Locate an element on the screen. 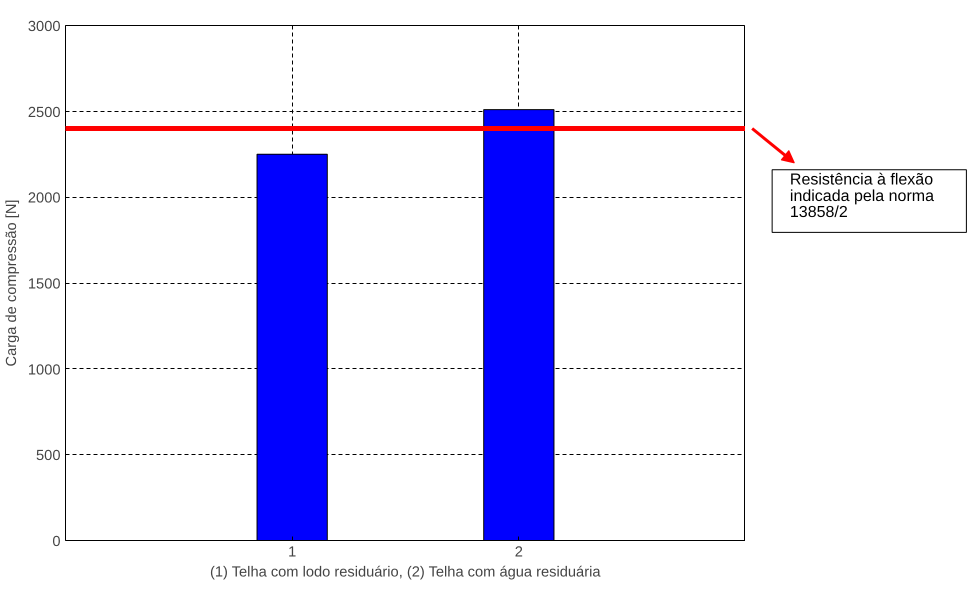 Image resolution: width=967 pixels, height=590 pixels. legend-label: Resistência à flexão indicada pela norma 13858/2 is located at coordinates (862, 197).